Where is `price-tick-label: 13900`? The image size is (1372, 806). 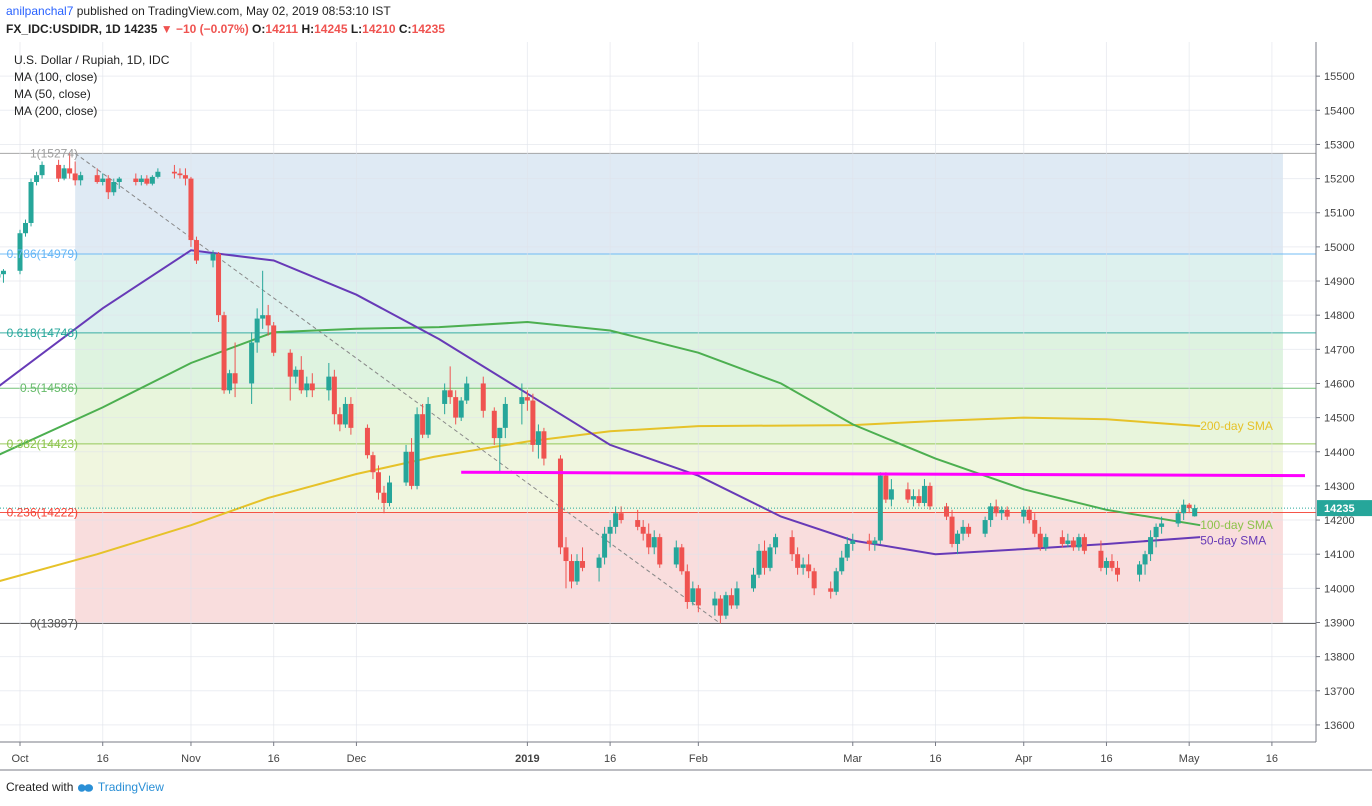
price-tick-label: 13900 is located at coordinates (1339, 623).